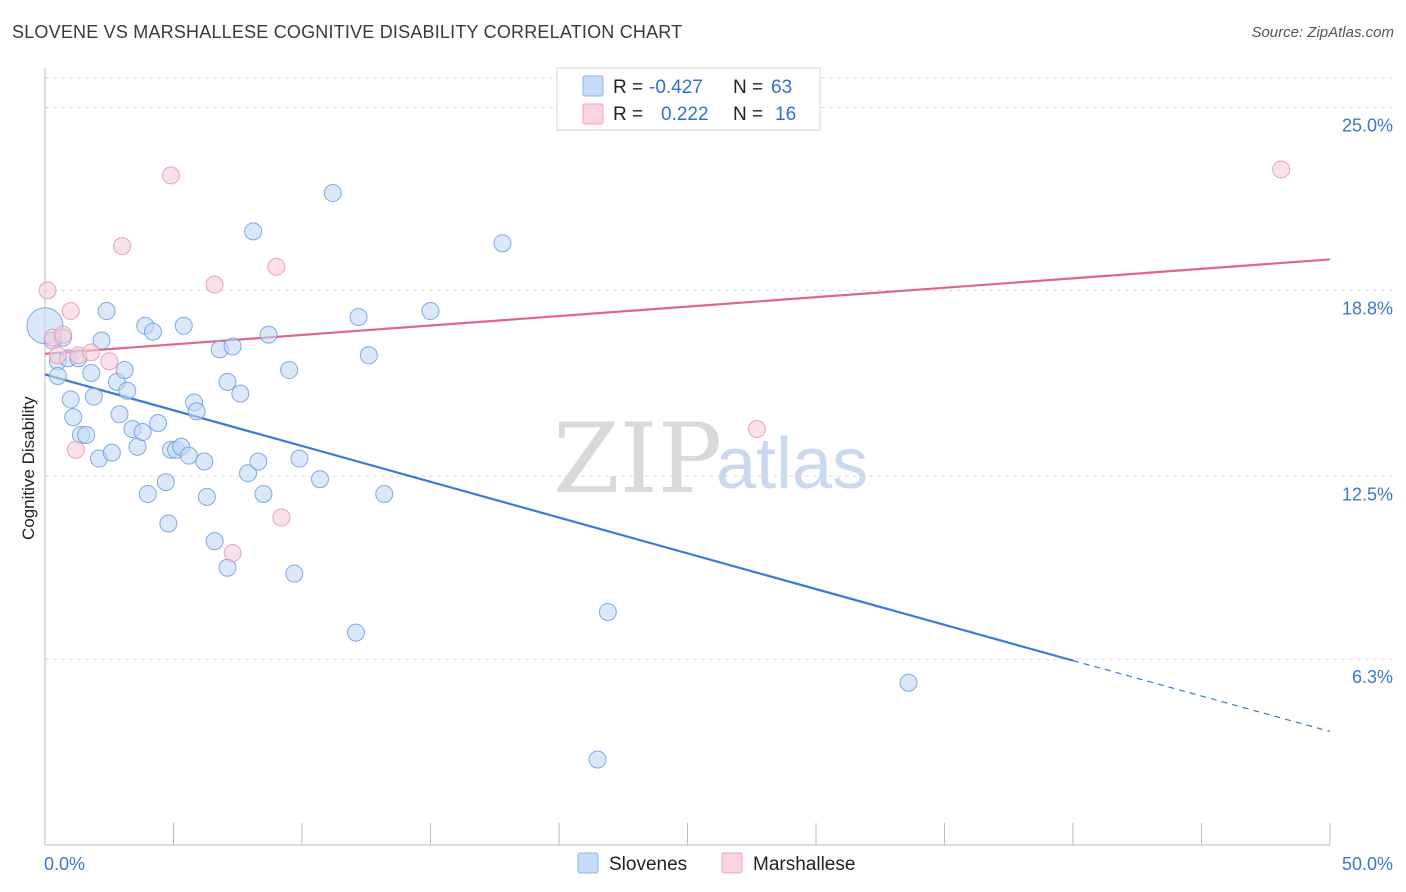 The image size is (1406, 892). What do you see at coordinates (593, 86) in the screenshot?
I see `legend-swatch-slovenes` at bounding box center [593, 86].